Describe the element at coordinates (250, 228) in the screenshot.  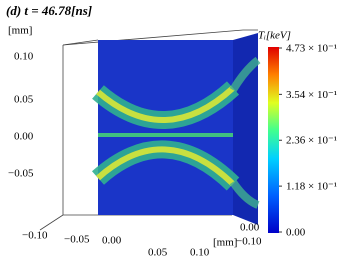
I see `z-tick-label: 0.00` at that location.